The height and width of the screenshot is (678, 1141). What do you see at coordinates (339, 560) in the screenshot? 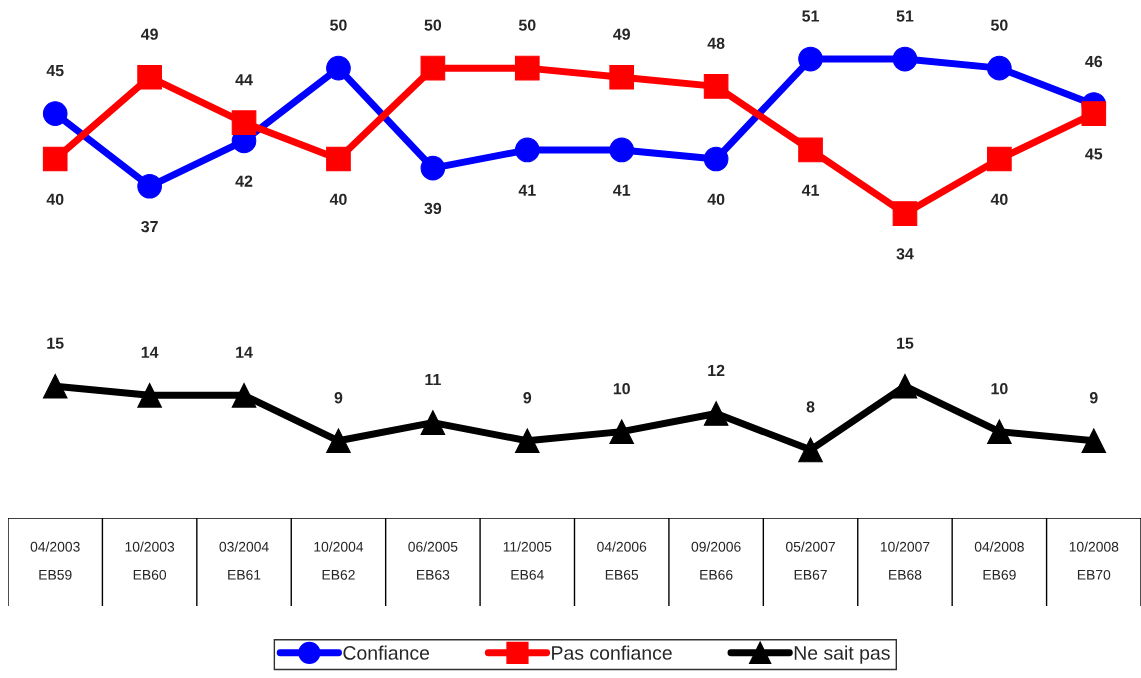
I see `category-label: 10/2004 EB62` at bounding box center [339, 560].